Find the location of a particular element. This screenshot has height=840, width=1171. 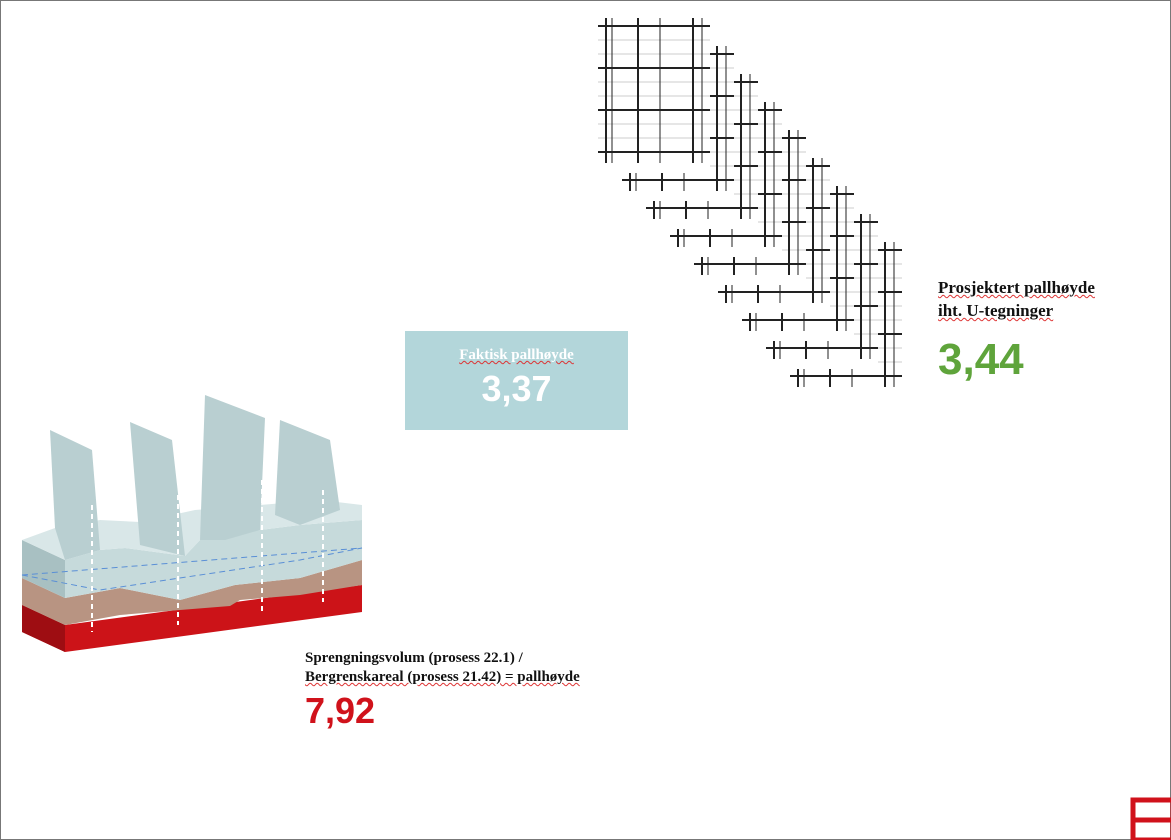

actual-box is located at coordinates (516, 380).